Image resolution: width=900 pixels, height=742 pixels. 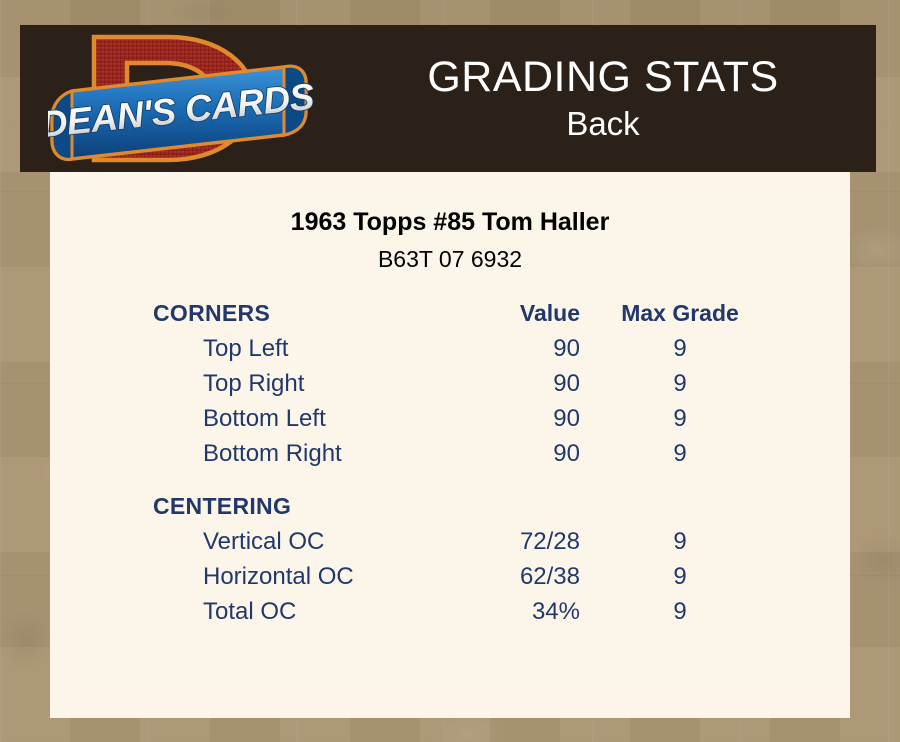 What do you see at coordinates (549, 313) in the screenshot?
I see `section-header-corners-value: Value` at bounding box center [549, 313].